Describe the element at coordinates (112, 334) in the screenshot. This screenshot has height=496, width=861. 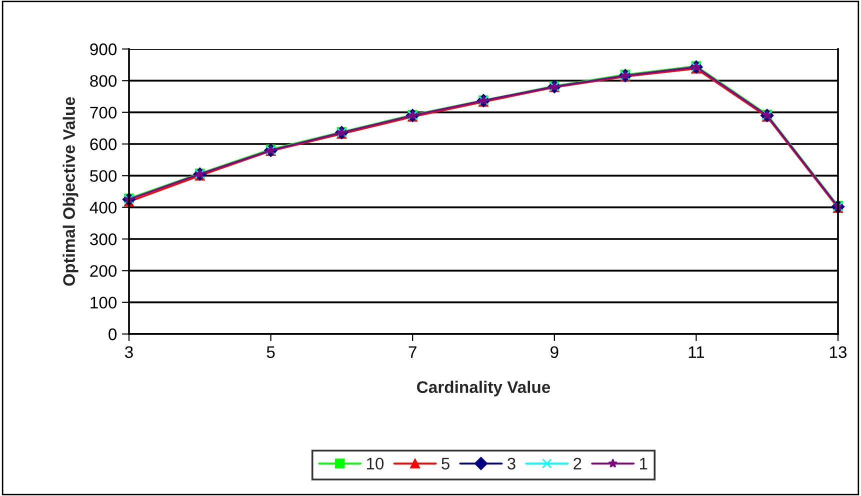
I see `y-tick-label: 0` at that location.